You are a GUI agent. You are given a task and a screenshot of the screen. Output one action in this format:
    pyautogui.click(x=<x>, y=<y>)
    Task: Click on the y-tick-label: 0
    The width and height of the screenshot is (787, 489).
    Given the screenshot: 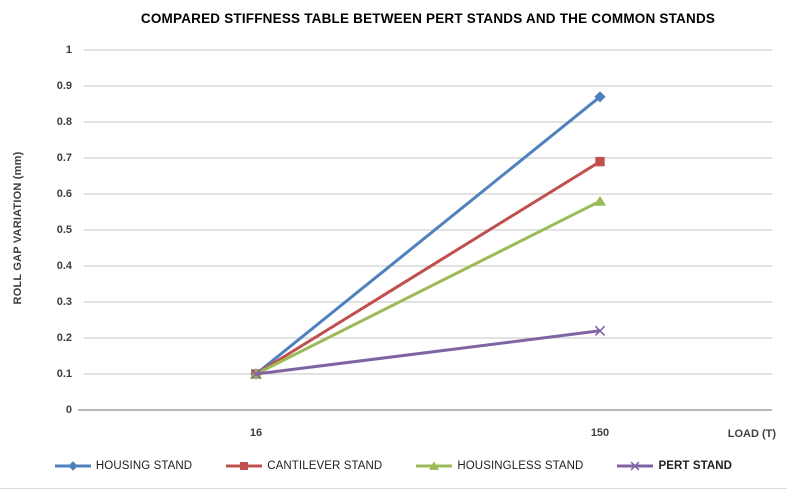 What is the action you would take?
    pyautogui.click(x=68, y=410)
    